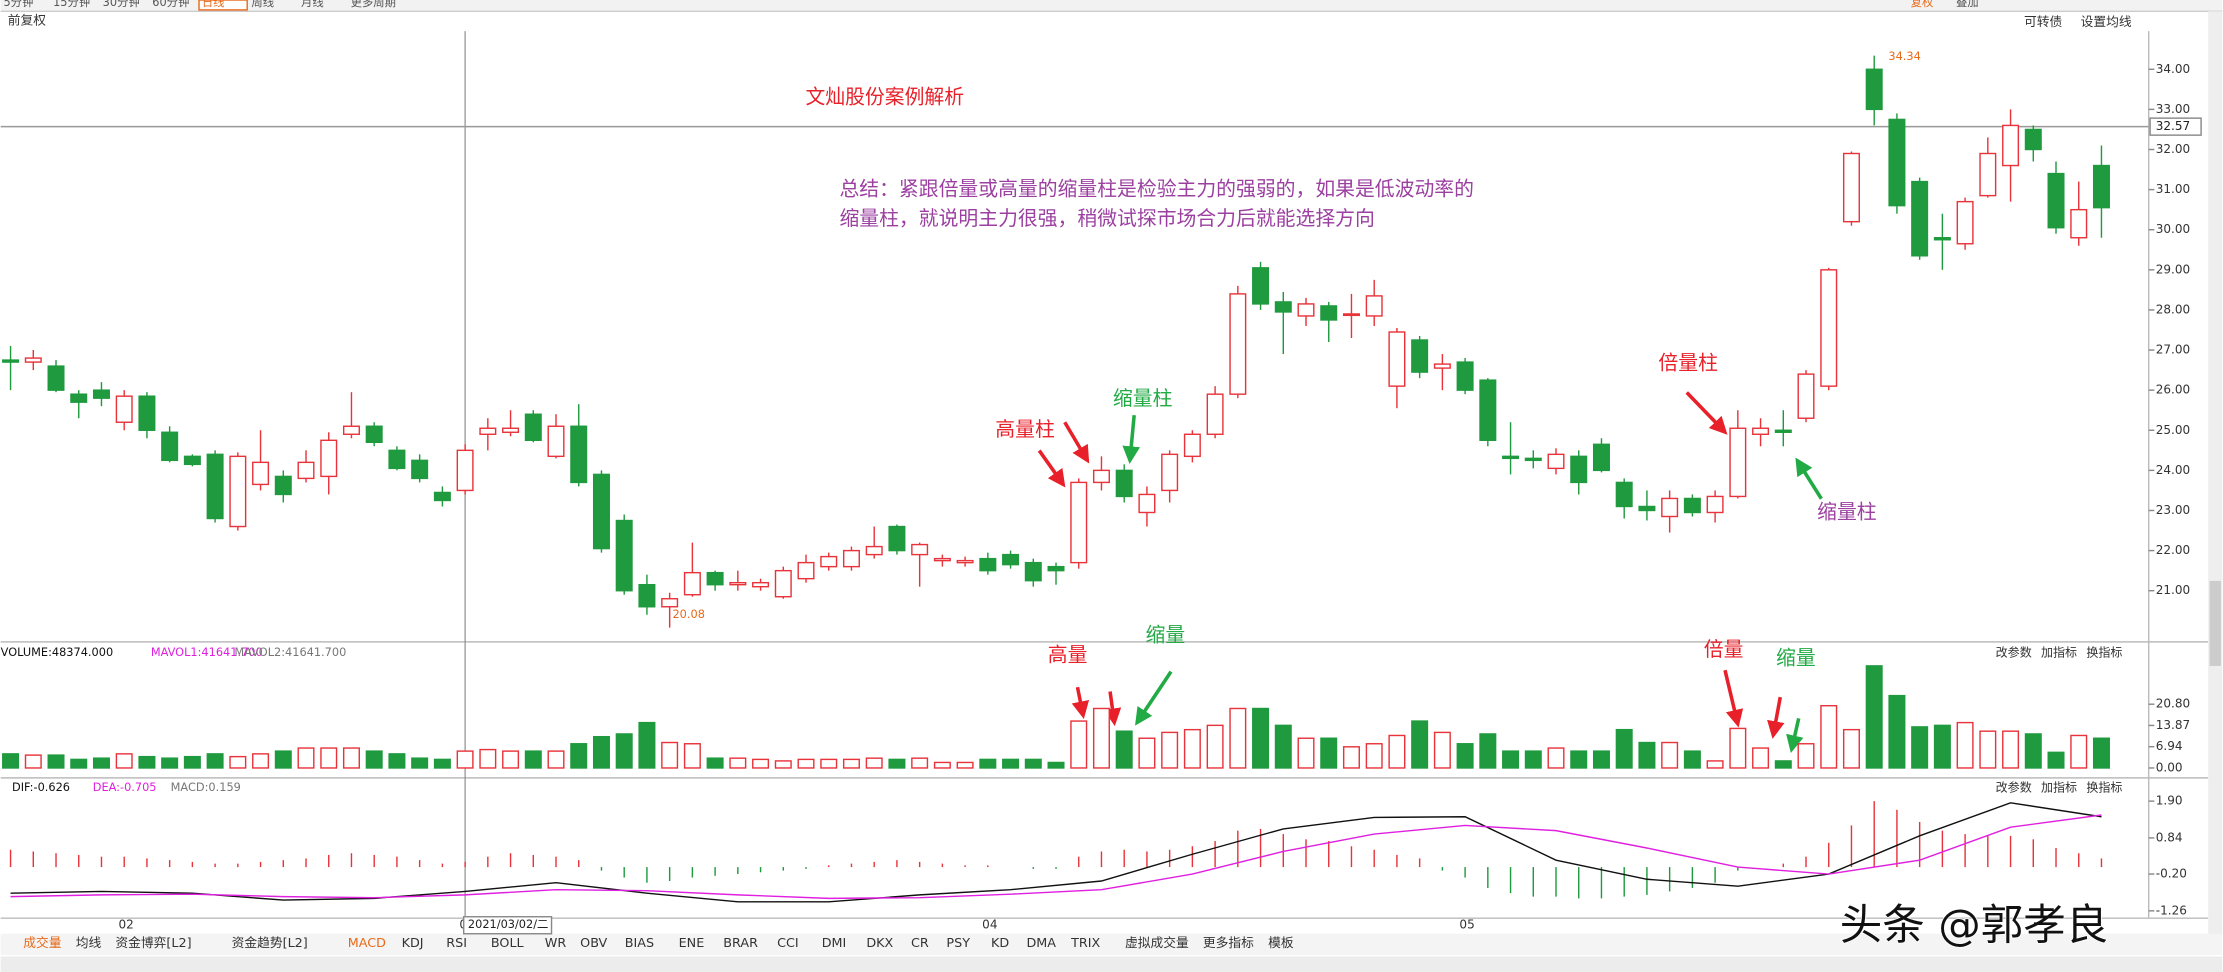 This screenshot has height=972, width=2223. What do you see at coordinates (2043, 22) in the screenshot?
I see `link: 可转债` at bounding box center [2043, 22].